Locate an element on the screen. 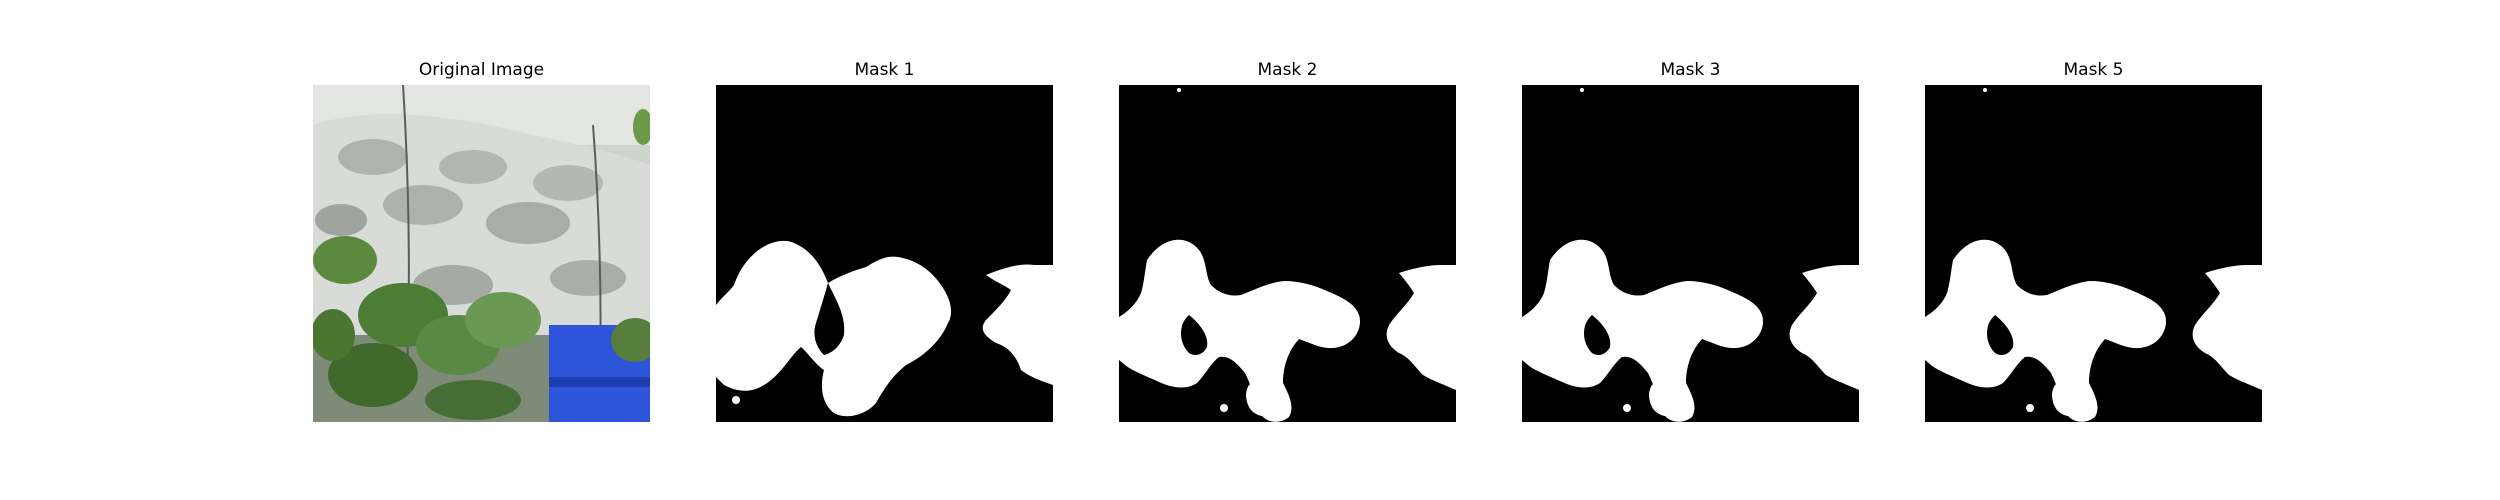 This screenshot has width=2500, height=500. mask-3-image is located at coordinates (1690, 253).